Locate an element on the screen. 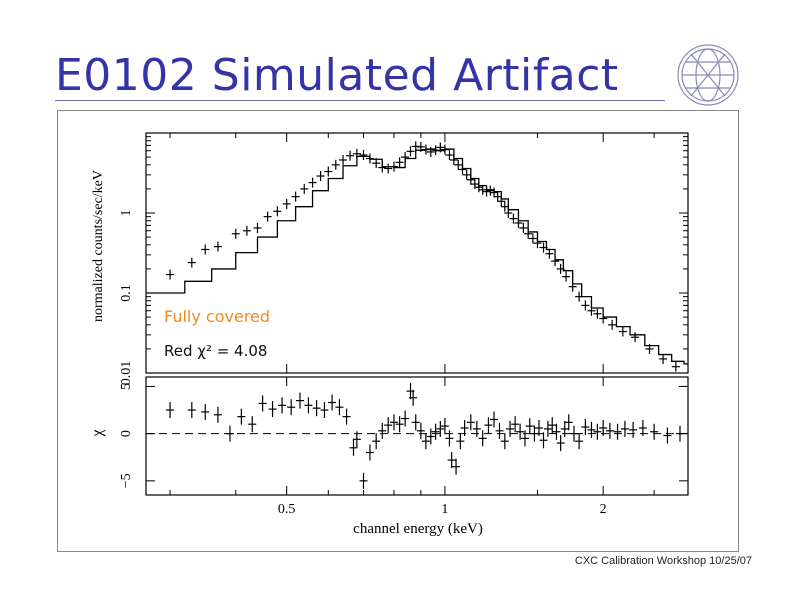  residual-ylabel: χ is located at coordinates (97, 433).